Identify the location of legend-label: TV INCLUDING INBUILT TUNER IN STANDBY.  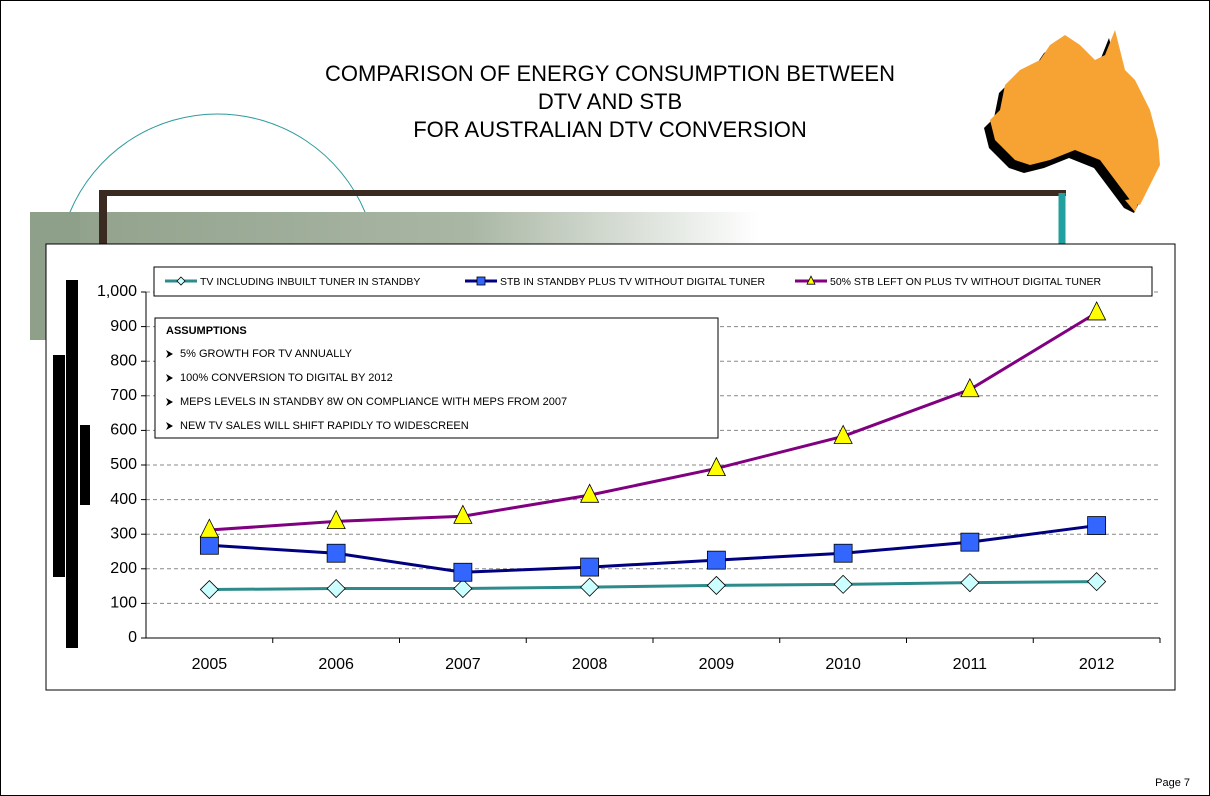
(310, 282).